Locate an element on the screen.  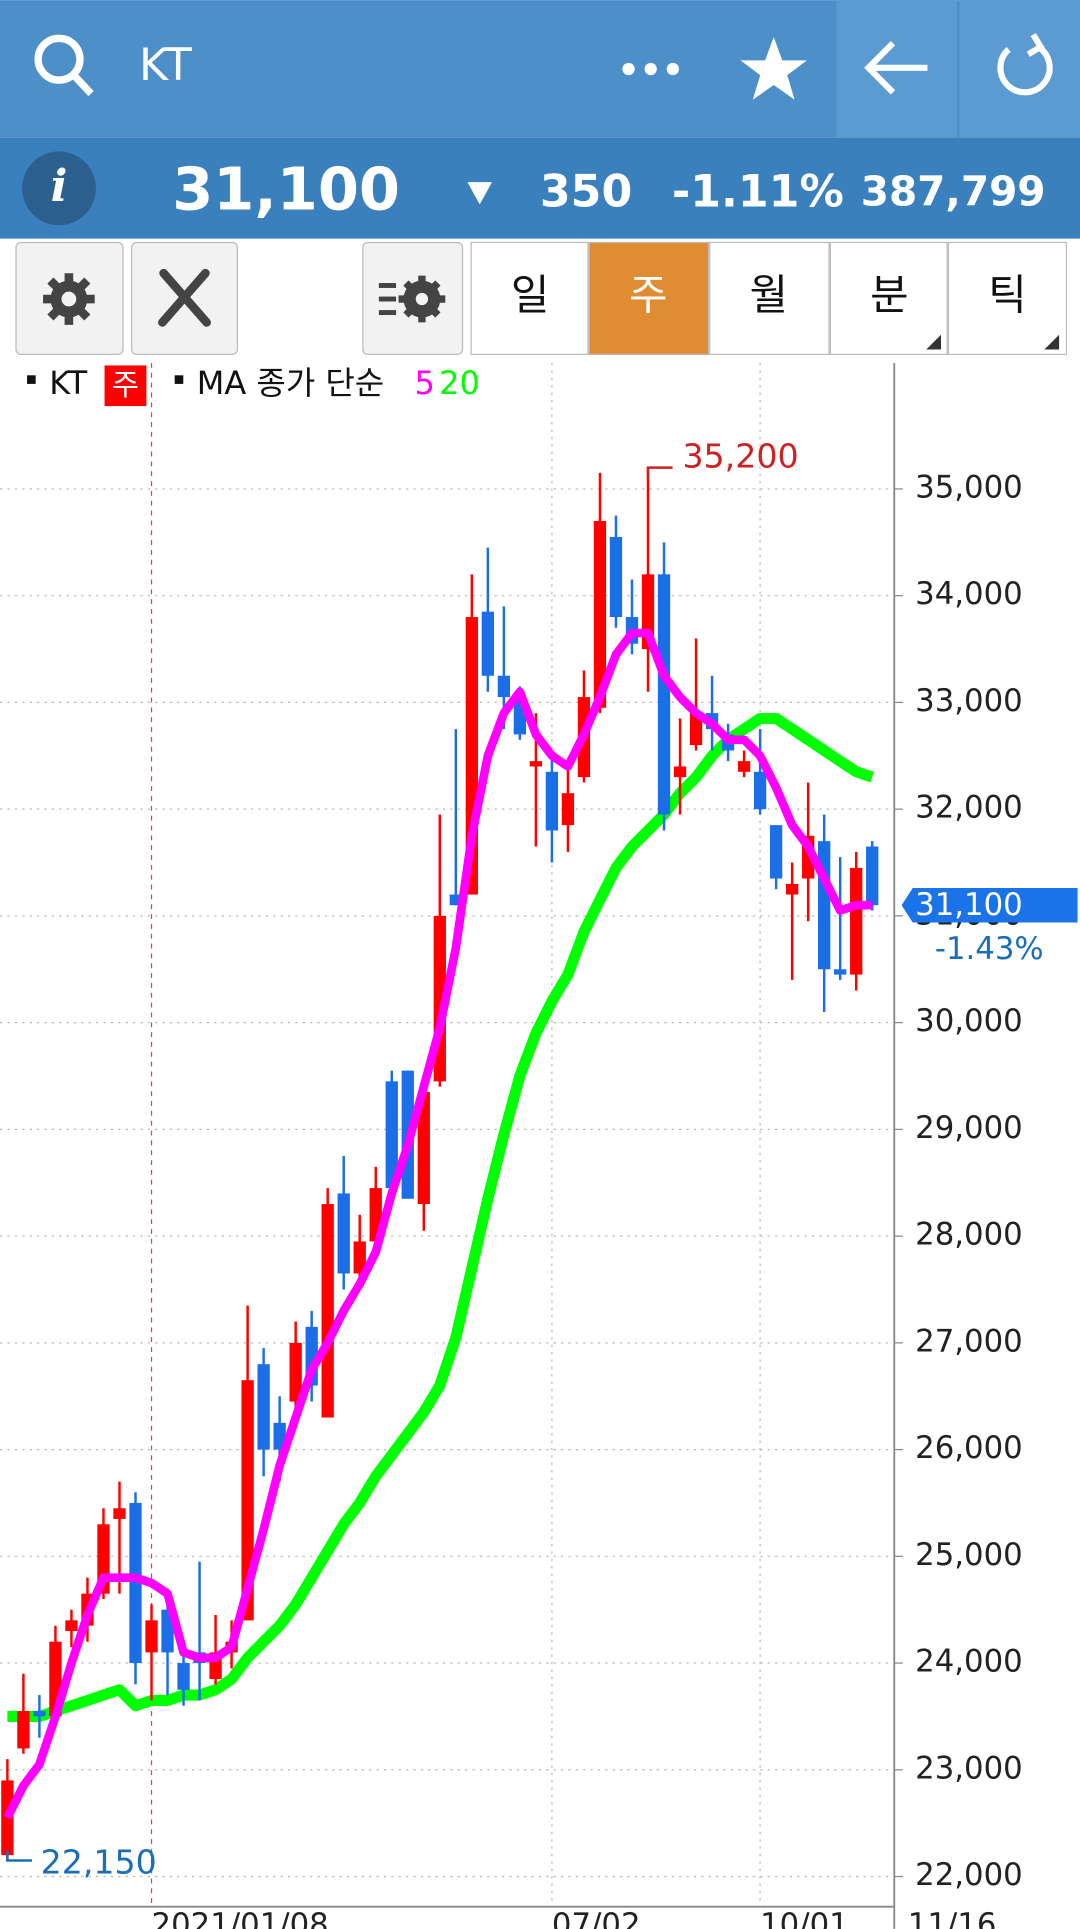
volume: 387,799 is located at coordinates (953, 191).